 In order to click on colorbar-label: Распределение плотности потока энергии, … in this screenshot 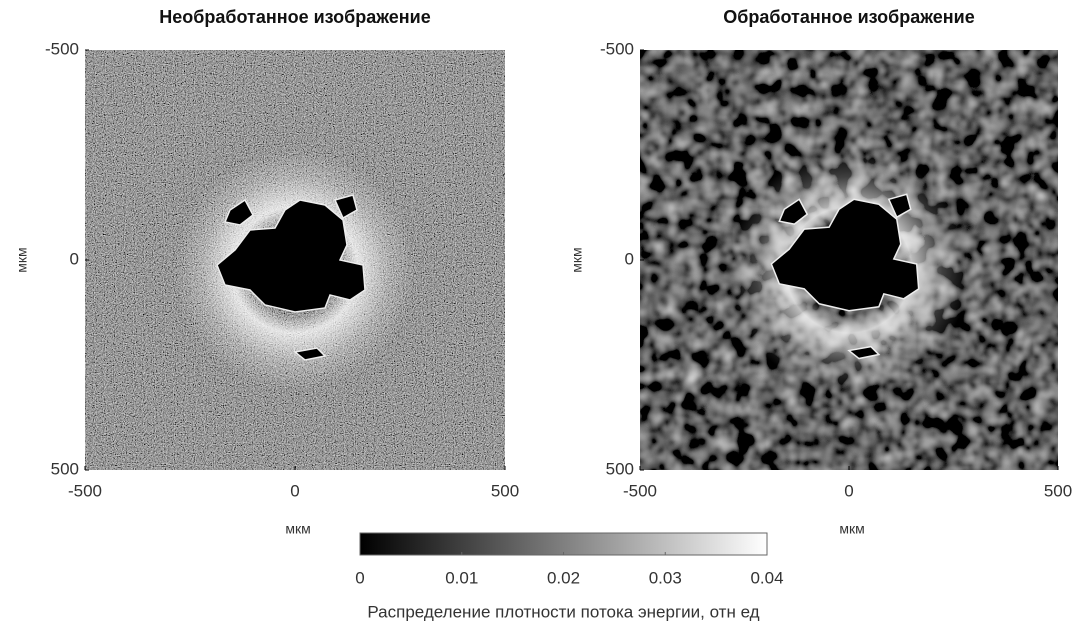, I will do `click(563, 611)`.